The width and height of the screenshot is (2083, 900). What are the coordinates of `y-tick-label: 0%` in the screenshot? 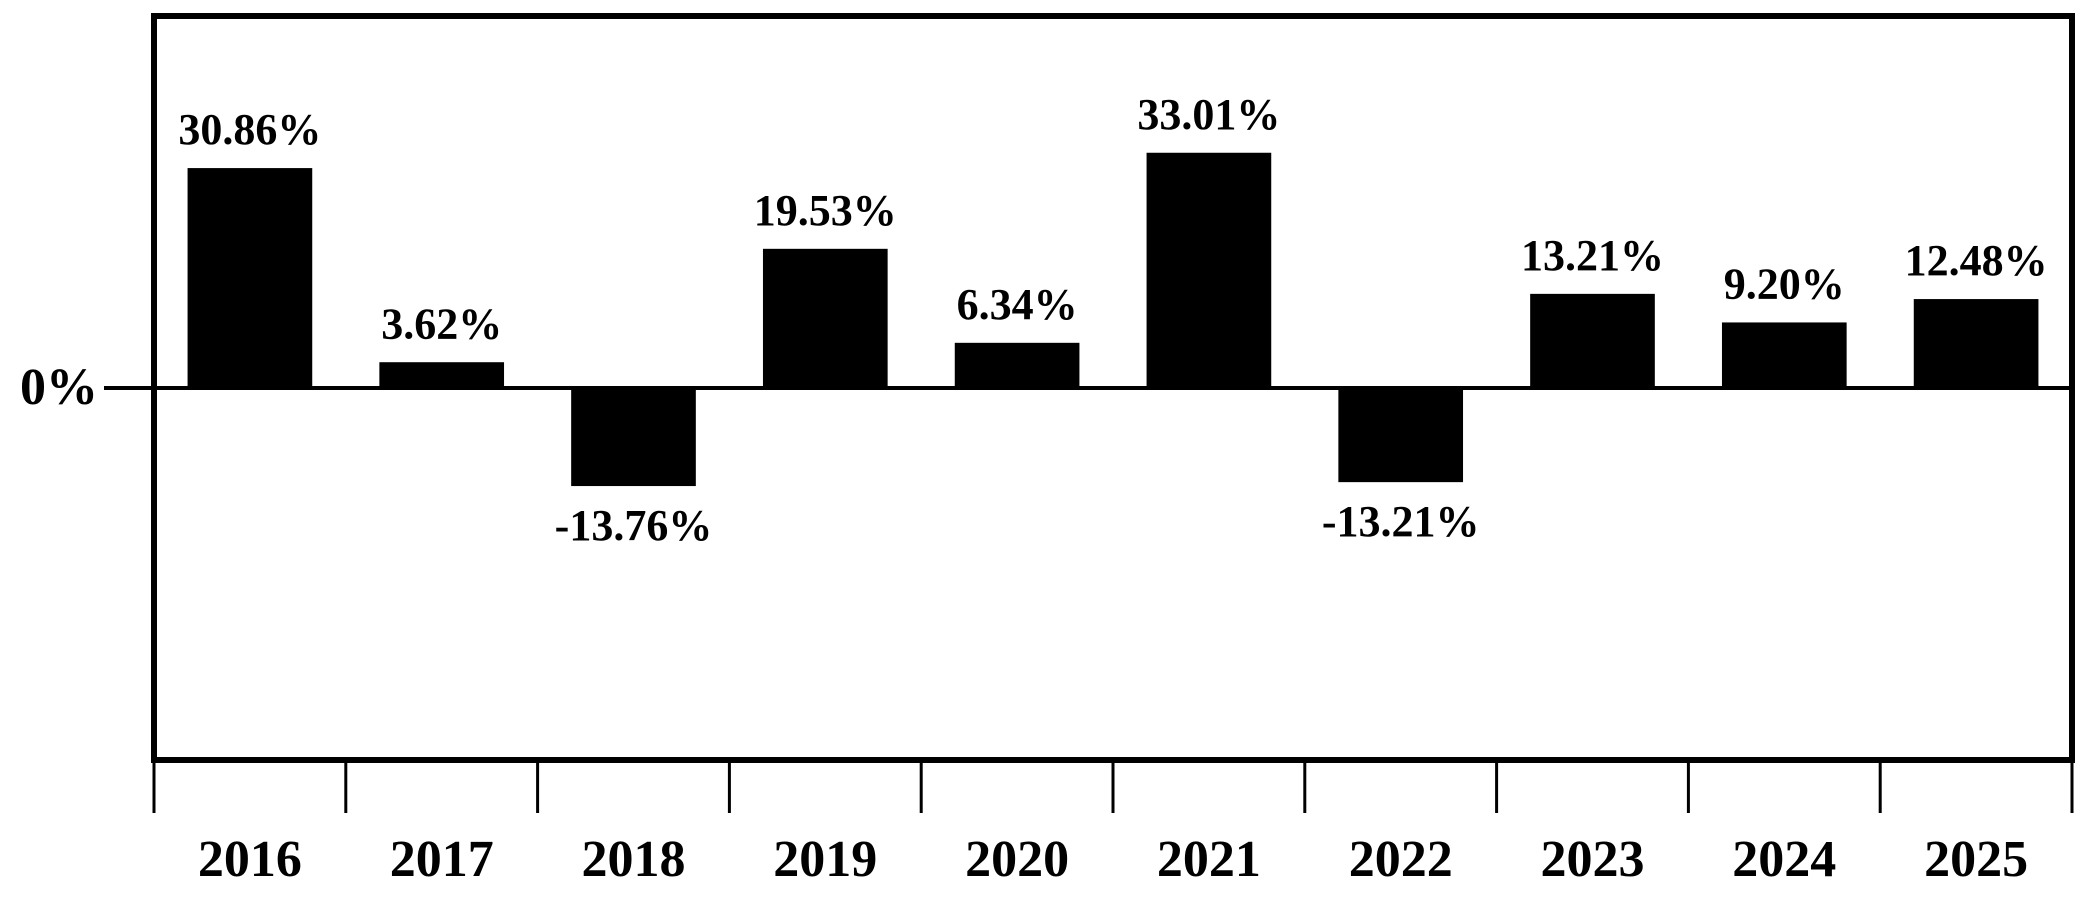 It's located at (59, 387).